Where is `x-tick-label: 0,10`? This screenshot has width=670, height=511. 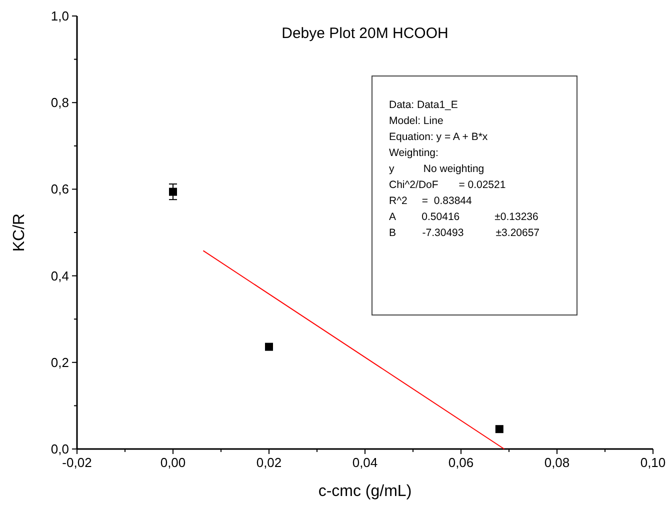 x-tick-label: 0,10 is located at coordinates (653, 462).